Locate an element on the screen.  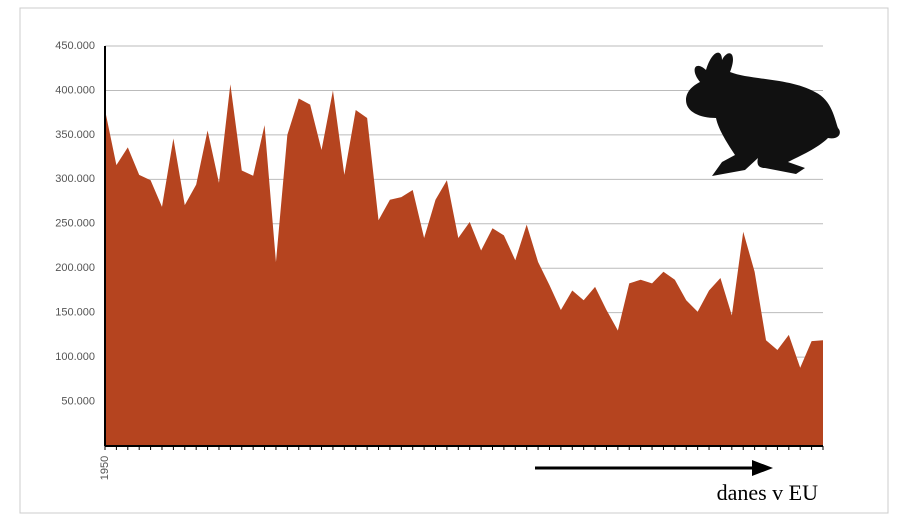
y-tick-label: 250.000 is located at coordinates (75, 224).